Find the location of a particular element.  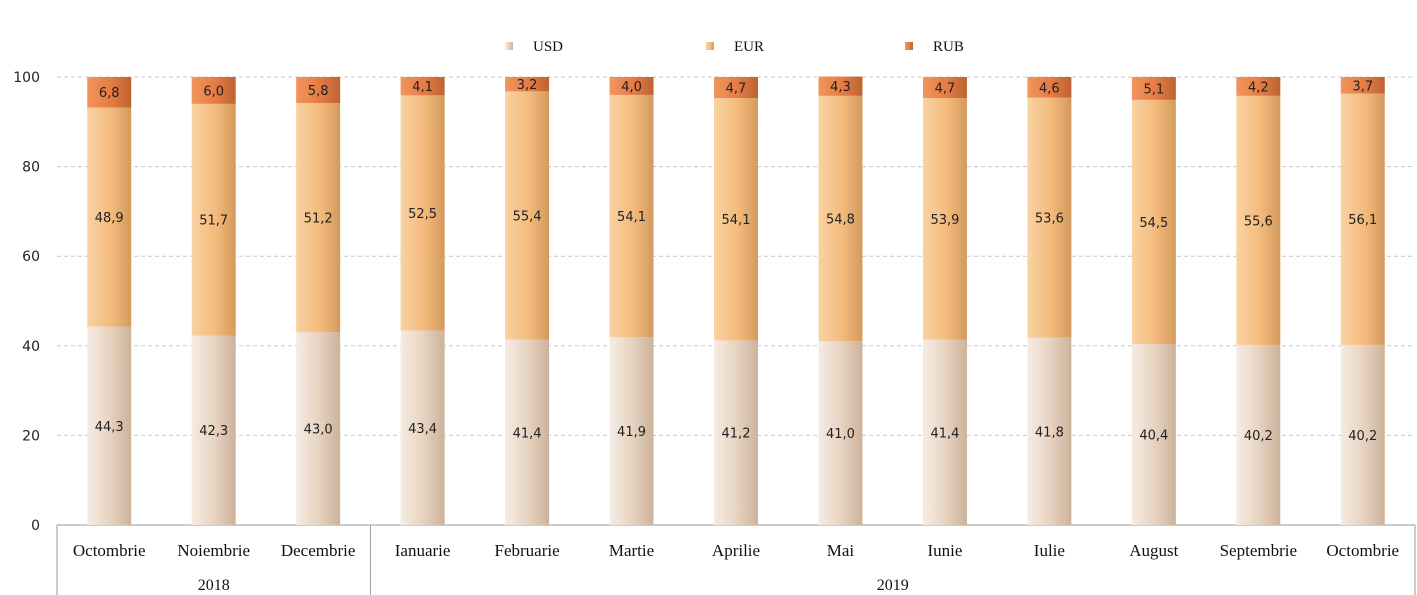

legend-label-eur: EUR is located at coordinates (749, 47).